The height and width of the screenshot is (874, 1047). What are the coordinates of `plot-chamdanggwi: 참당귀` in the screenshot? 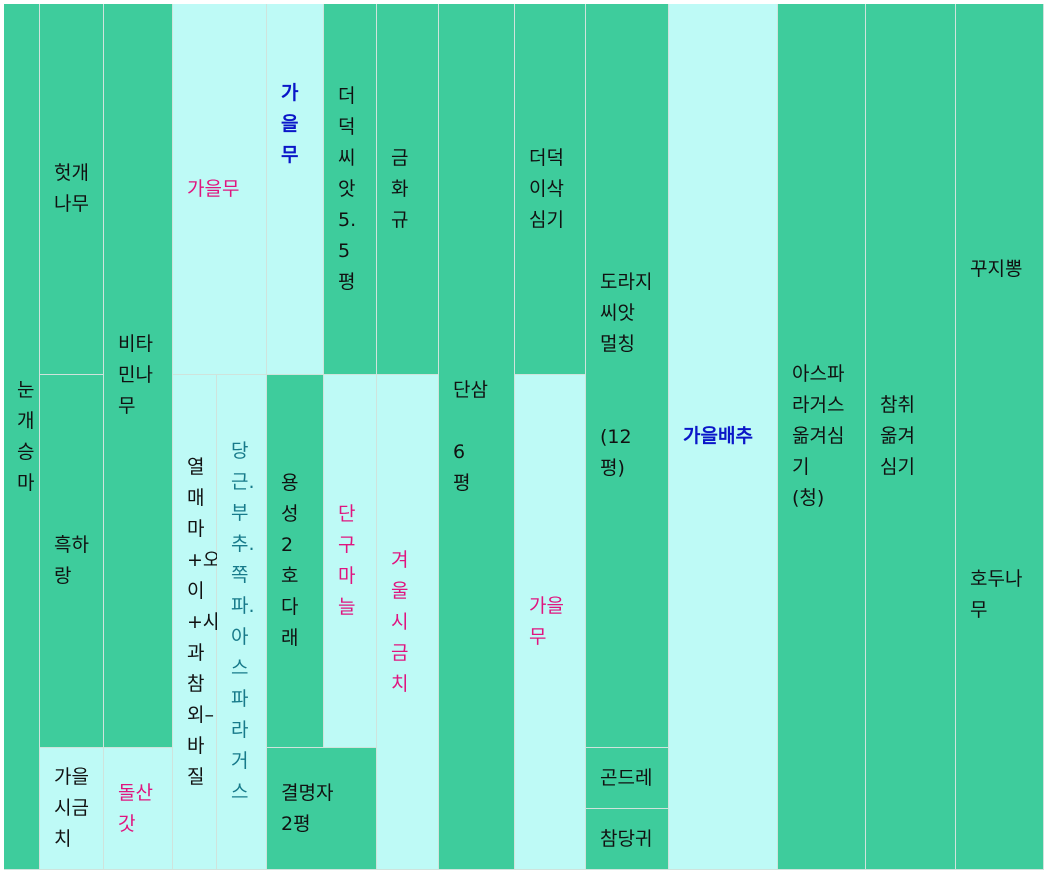 It's located at (627, 839).